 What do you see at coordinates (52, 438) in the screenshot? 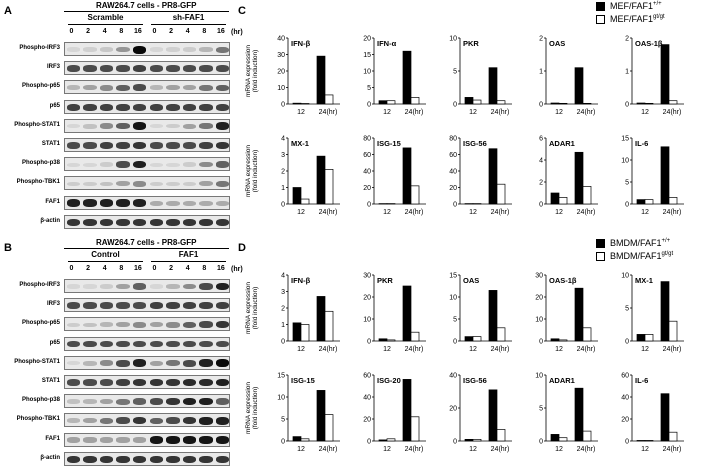
I see `blot-row-label: FAF1` at bounding box center [52, 438].